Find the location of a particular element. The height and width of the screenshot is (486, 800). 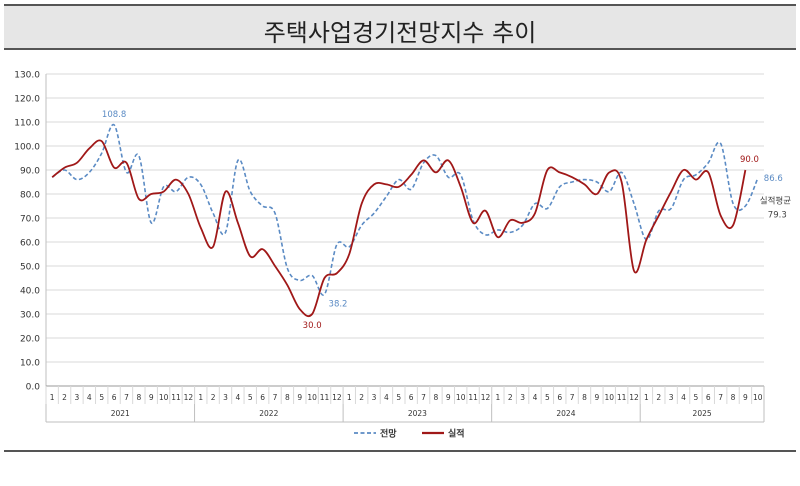

y-tick-label: 90.0 is located at coordinates (30, 172).